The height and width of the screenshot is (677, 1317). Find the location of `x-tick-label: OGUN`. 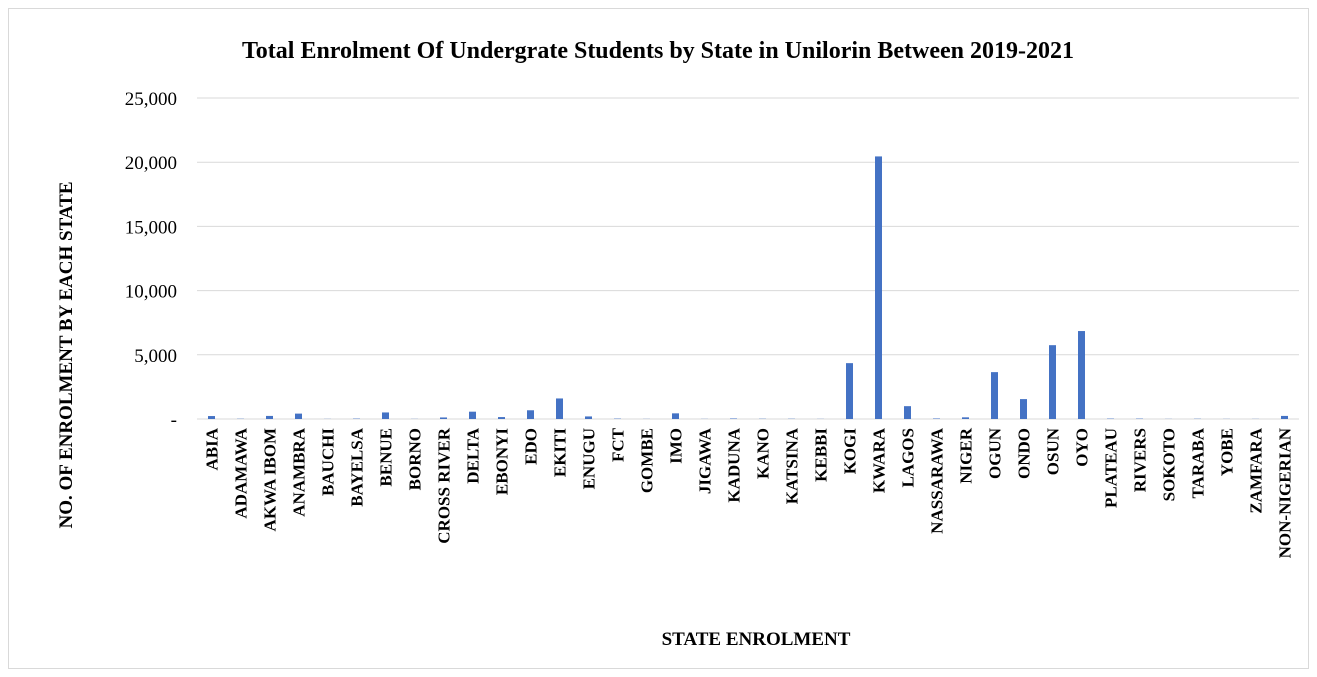

x-tick-label: OGUN is located at coordinates (995, 453).